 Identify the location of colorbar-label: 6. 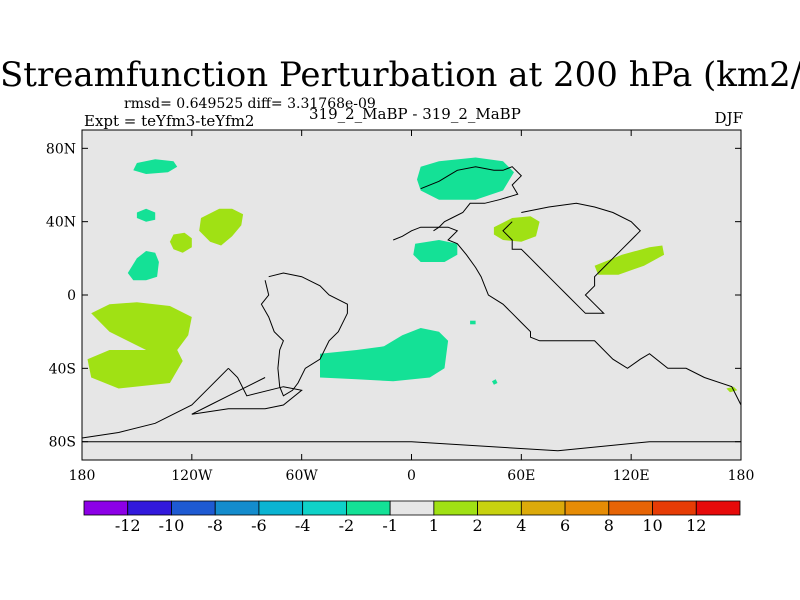
(565, 525).